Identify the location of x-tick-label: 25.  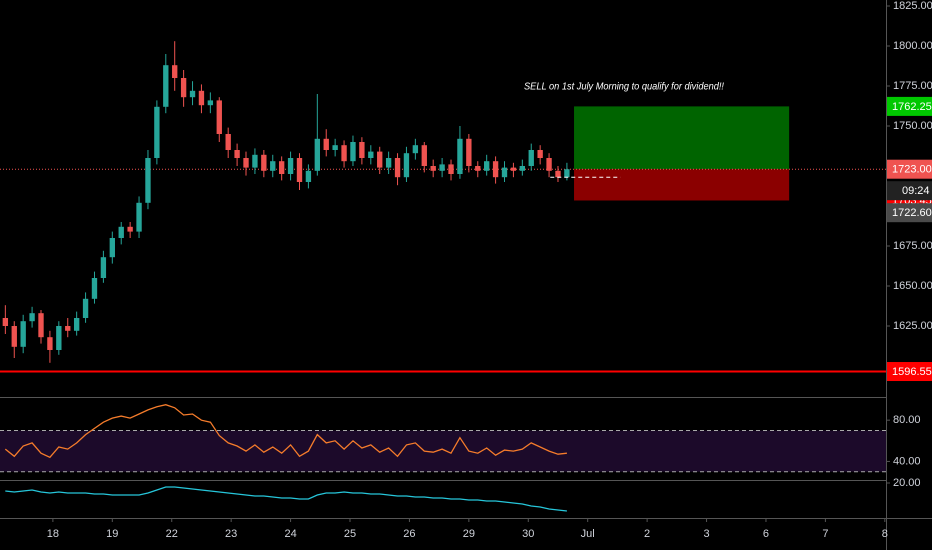
(350, 534).